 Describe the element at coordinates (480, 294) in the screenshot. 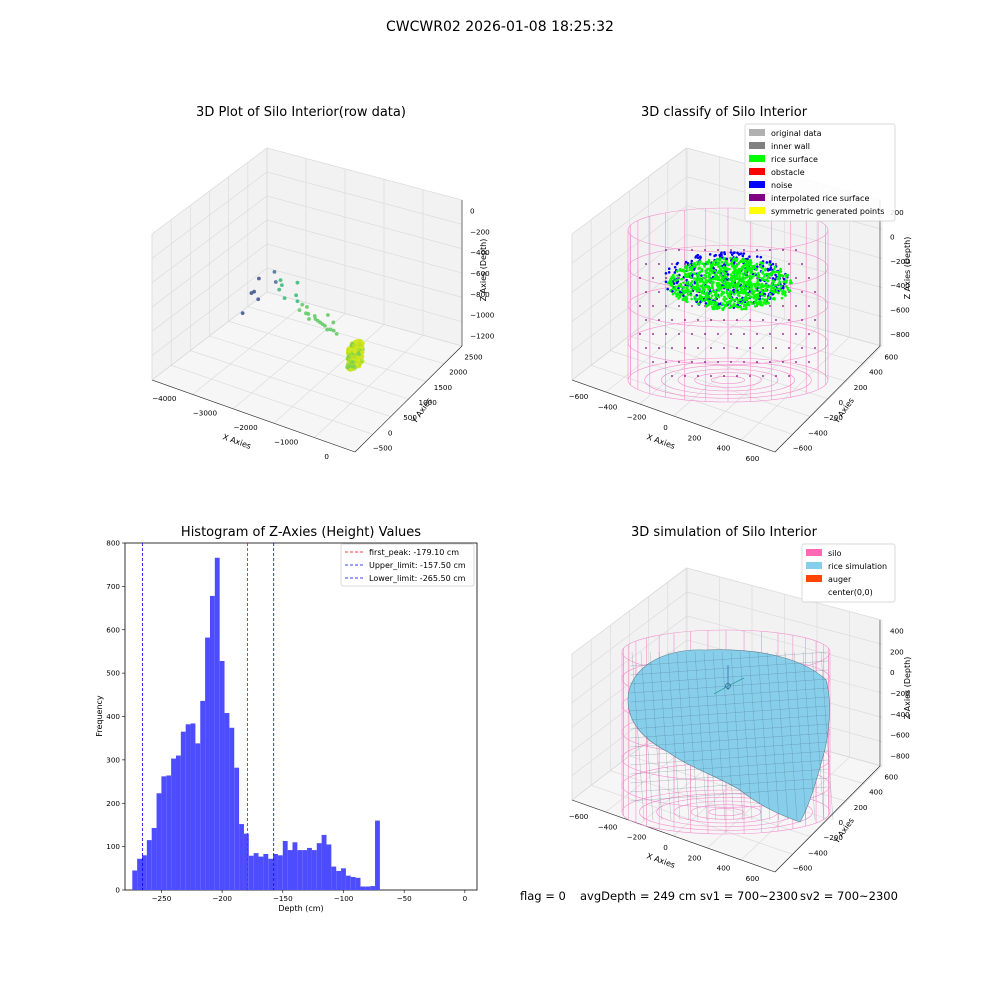

I see `p1-ztick: −800` at that location.